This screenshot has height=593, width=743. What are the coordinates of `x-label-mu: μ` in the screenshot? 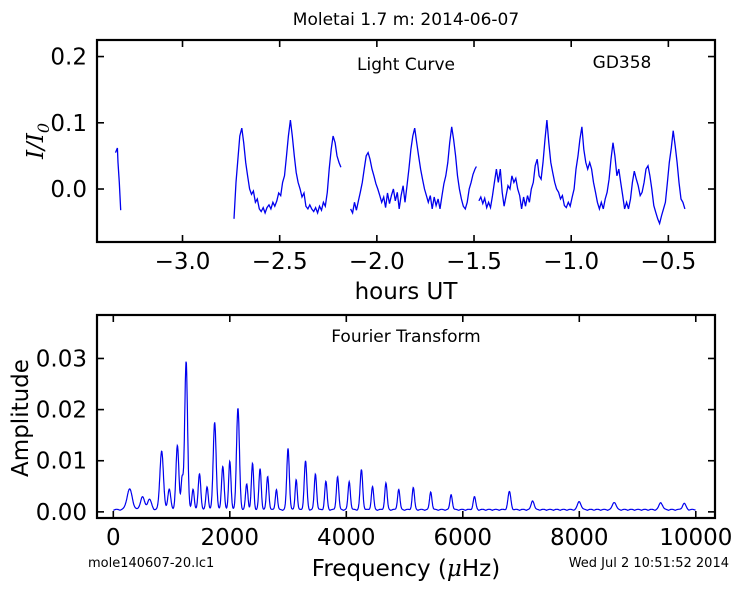 It's located at (454, 569).